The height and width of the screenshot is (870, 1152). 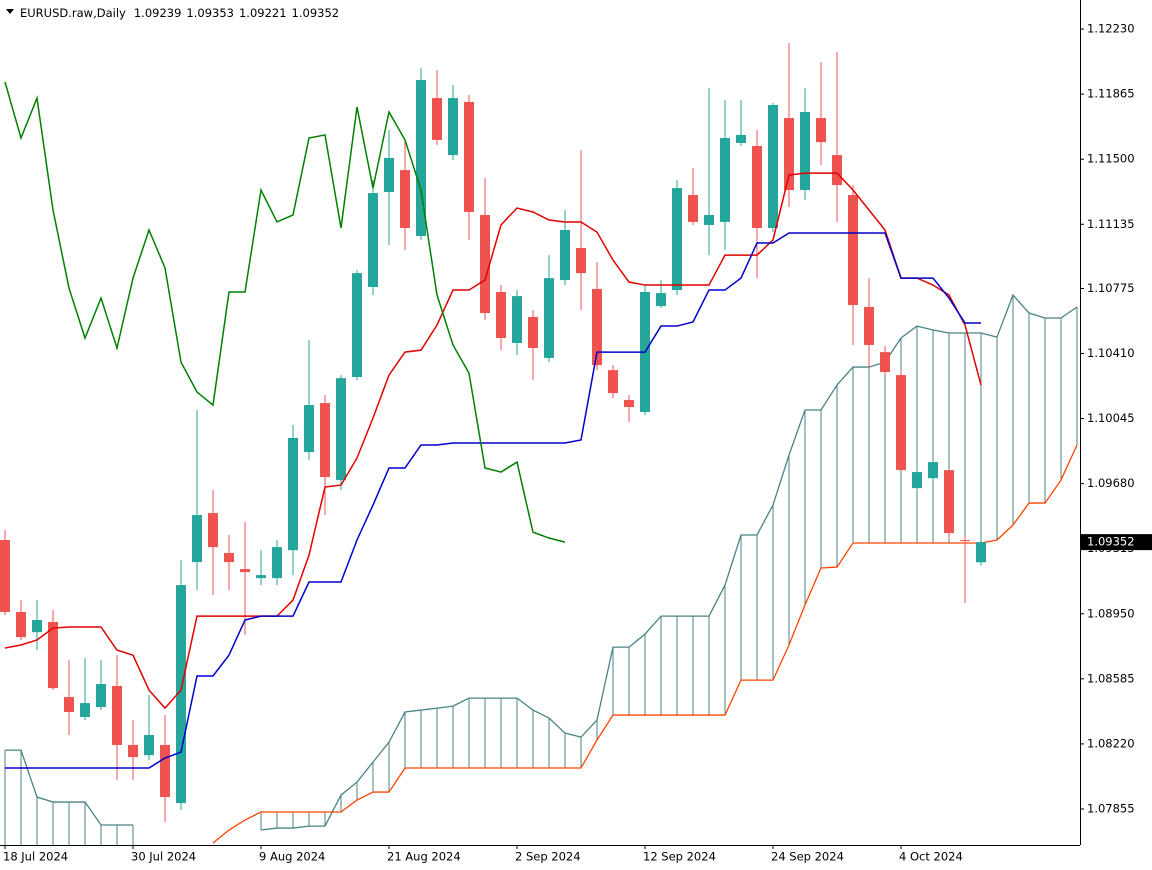 What do you see at coordinates (807, 857) in the screenshot?
I see `x-tick-label: 24 Sep 2024` at bounding box center [807, 857].